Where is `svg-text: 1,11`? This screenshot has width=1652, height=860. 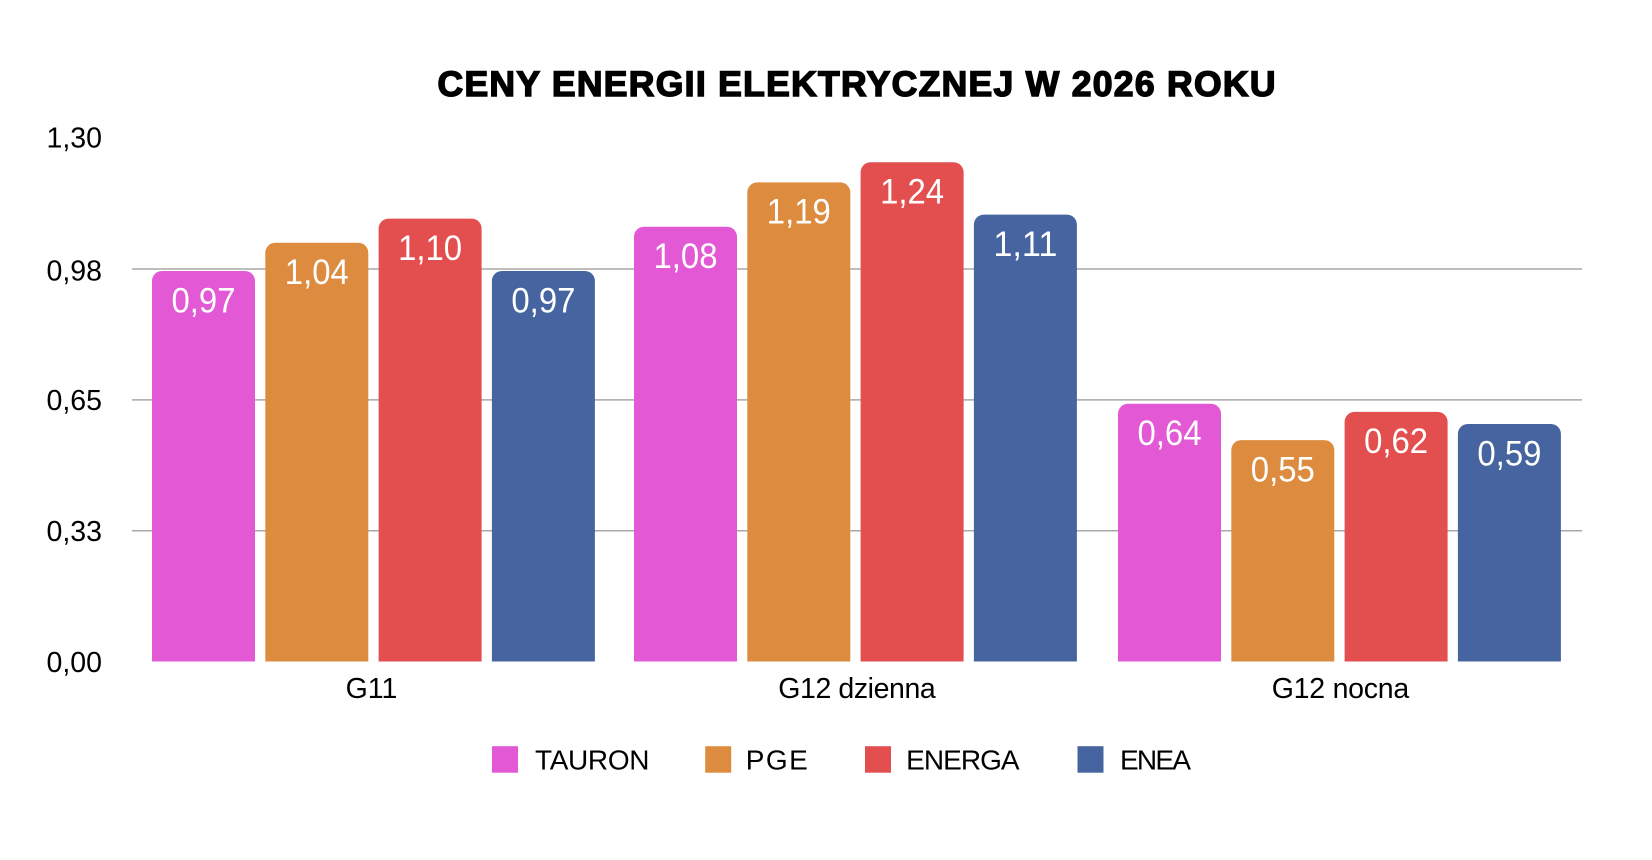
svg-text: 1,11 is located at coordinates (1025, 244).